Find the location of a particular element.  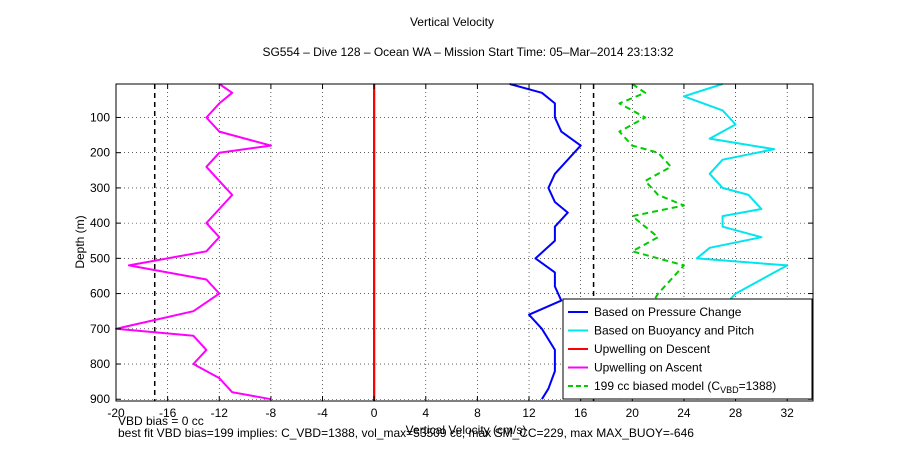

x-tick-label: 28 is located at coordinates (736, 413).